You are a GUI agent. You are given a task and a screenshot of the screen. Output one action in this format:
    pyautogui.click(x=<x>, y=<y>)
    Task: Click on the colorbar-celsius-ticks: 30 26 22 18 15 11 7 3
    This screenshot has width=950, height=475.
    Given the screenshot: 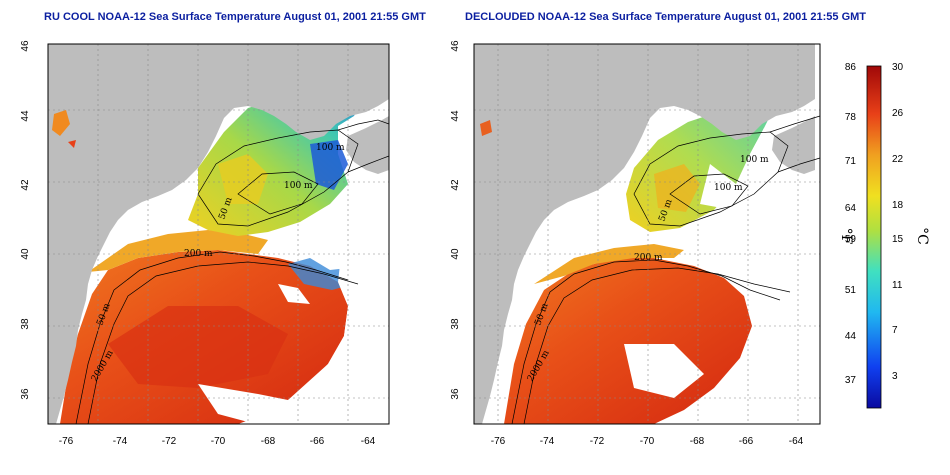 What is the action you would take?
    pyautogui.click(x=898, y=222)
    